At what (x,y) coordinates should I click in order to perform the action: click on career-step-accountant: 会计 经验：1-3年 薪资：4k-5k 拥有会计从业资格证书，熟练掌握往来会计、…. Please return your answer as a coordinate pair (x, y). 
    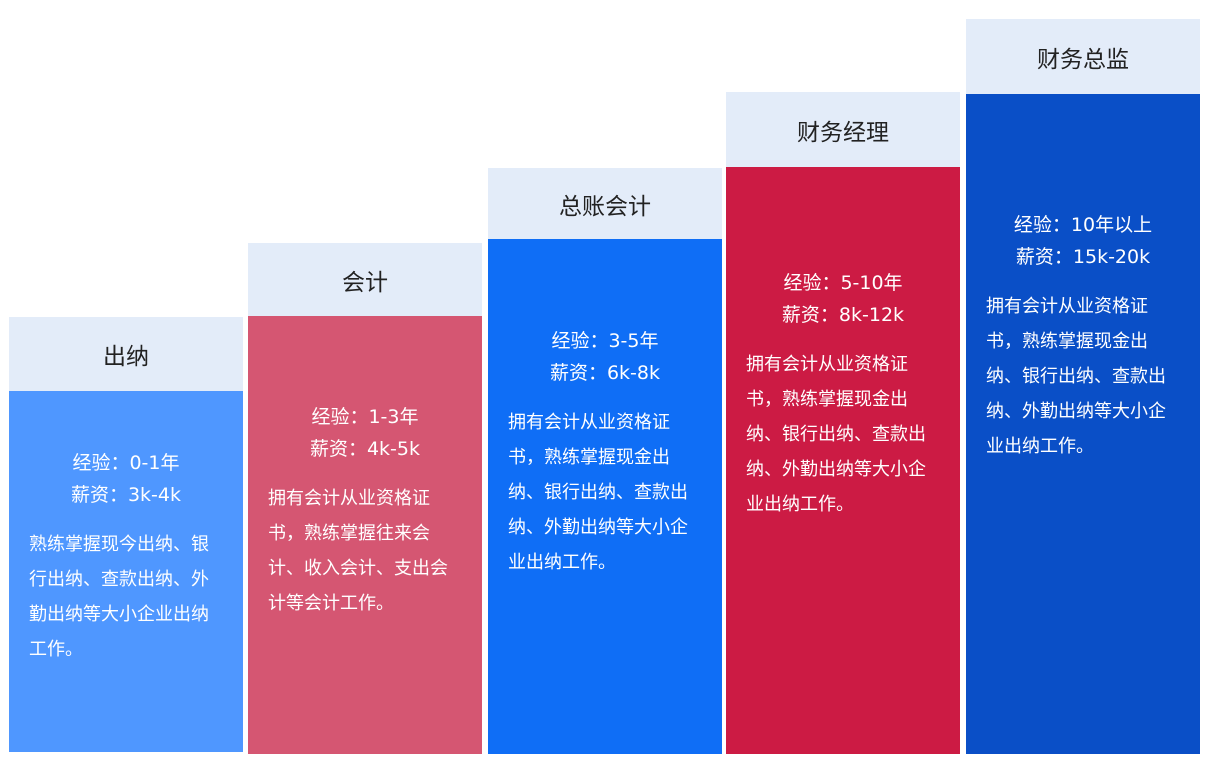
    Looking at the image, I should click on (365, 498).